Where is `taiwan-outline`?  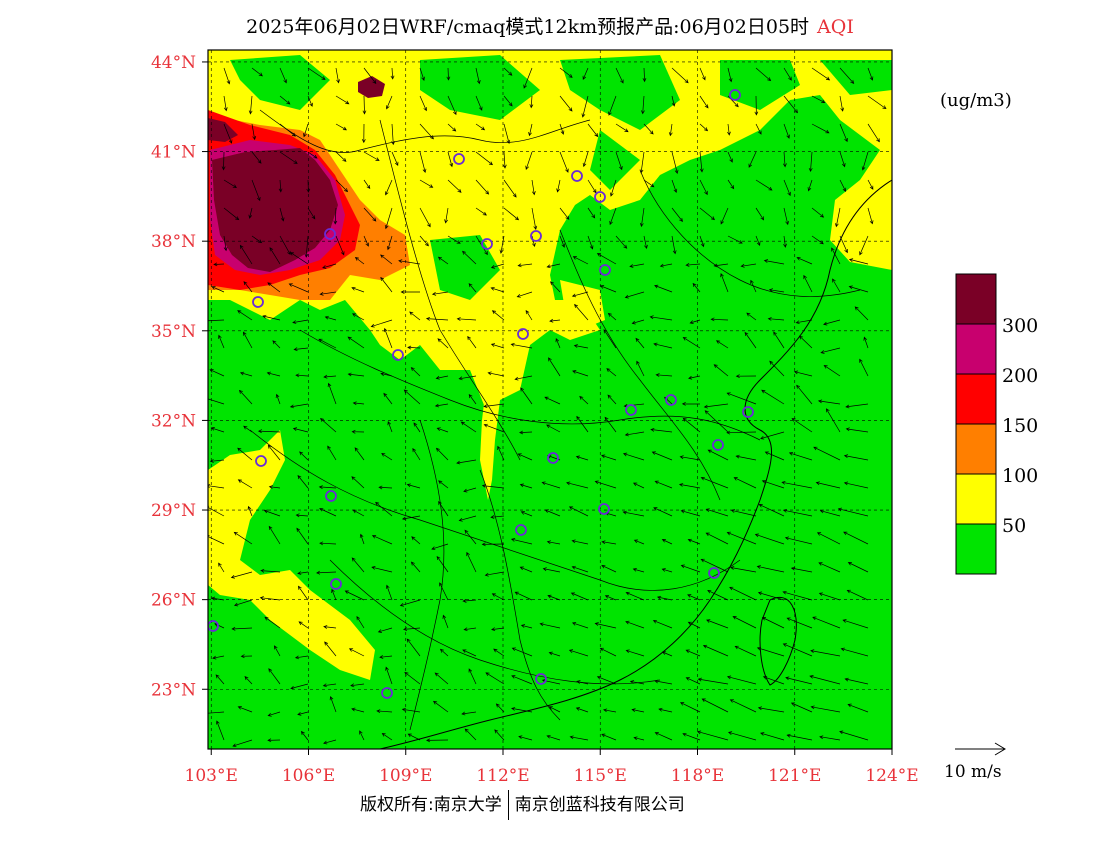
taiwan-outline is located at coordinates (778, 641).